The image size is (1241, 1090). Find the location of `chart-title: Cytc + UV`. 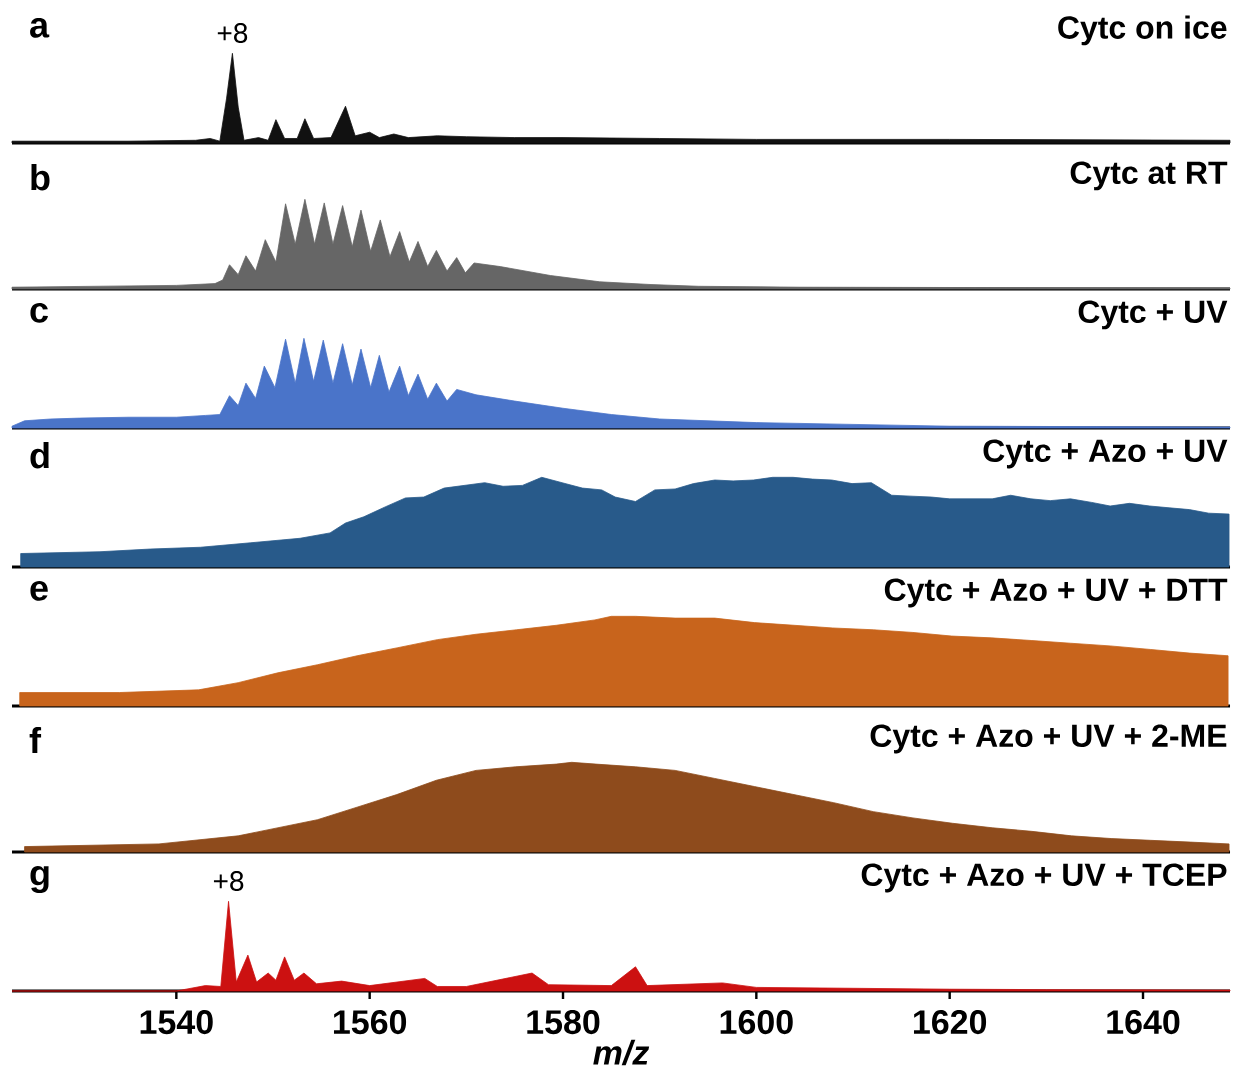

chart-title: Cytc + UV is located at coordinates (1153, 315).